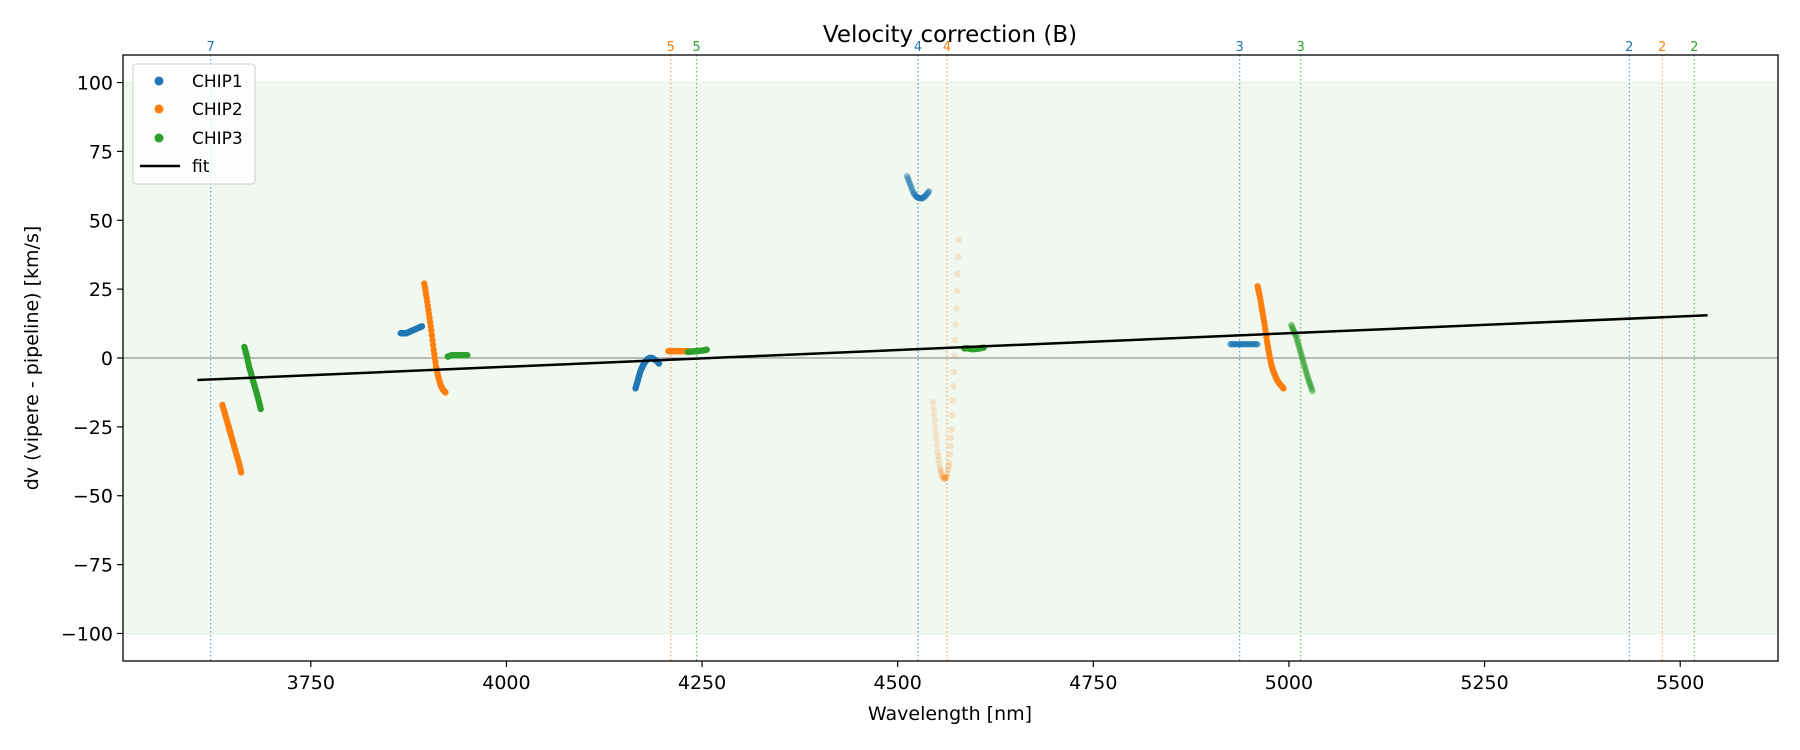  I want to click on x-tick-label-5: 5000, so click(1289, 683).